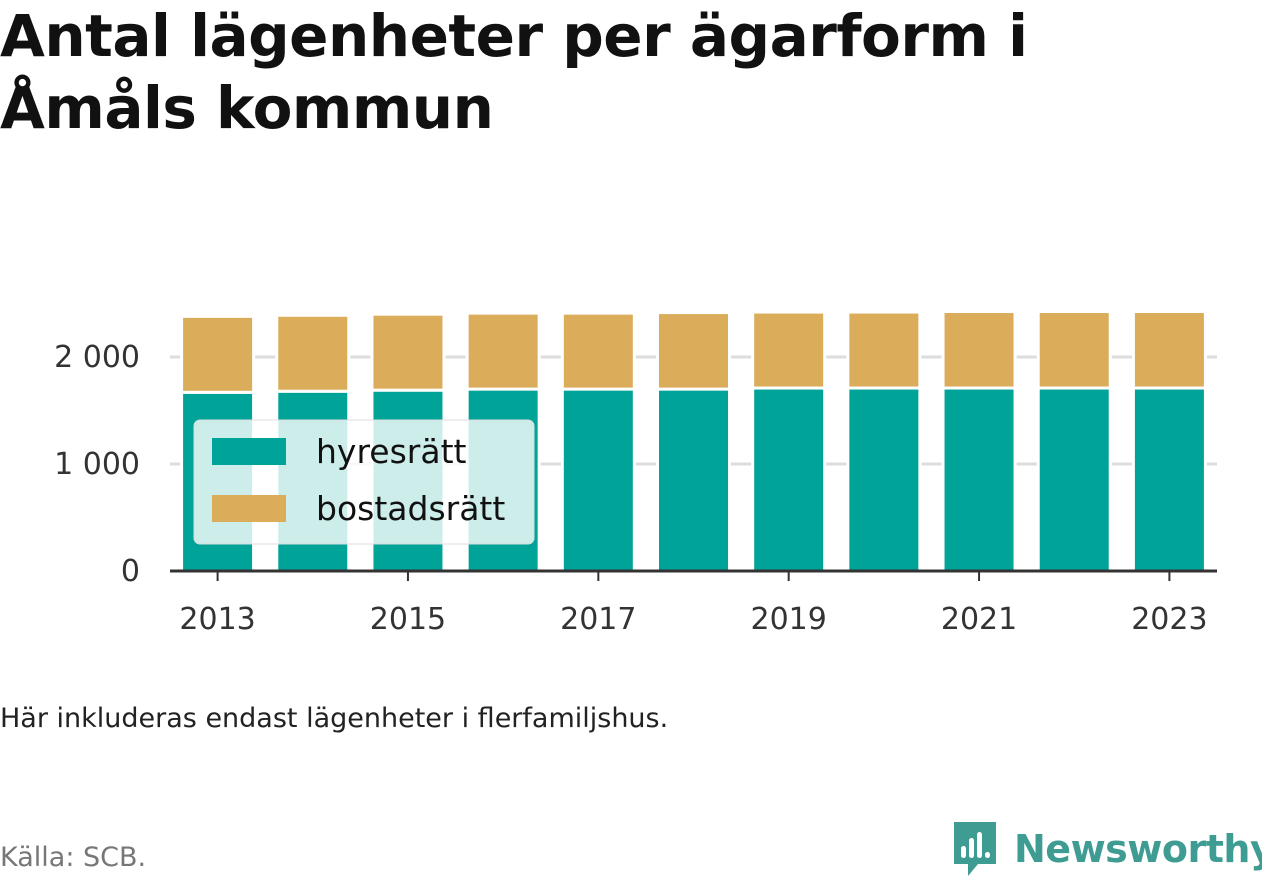 The height and width of the screenshot is (880, 1262). Describe the element at coordinates (73, 857) in the screenshot. I see `source-label: Källa: SCB.` at that location.